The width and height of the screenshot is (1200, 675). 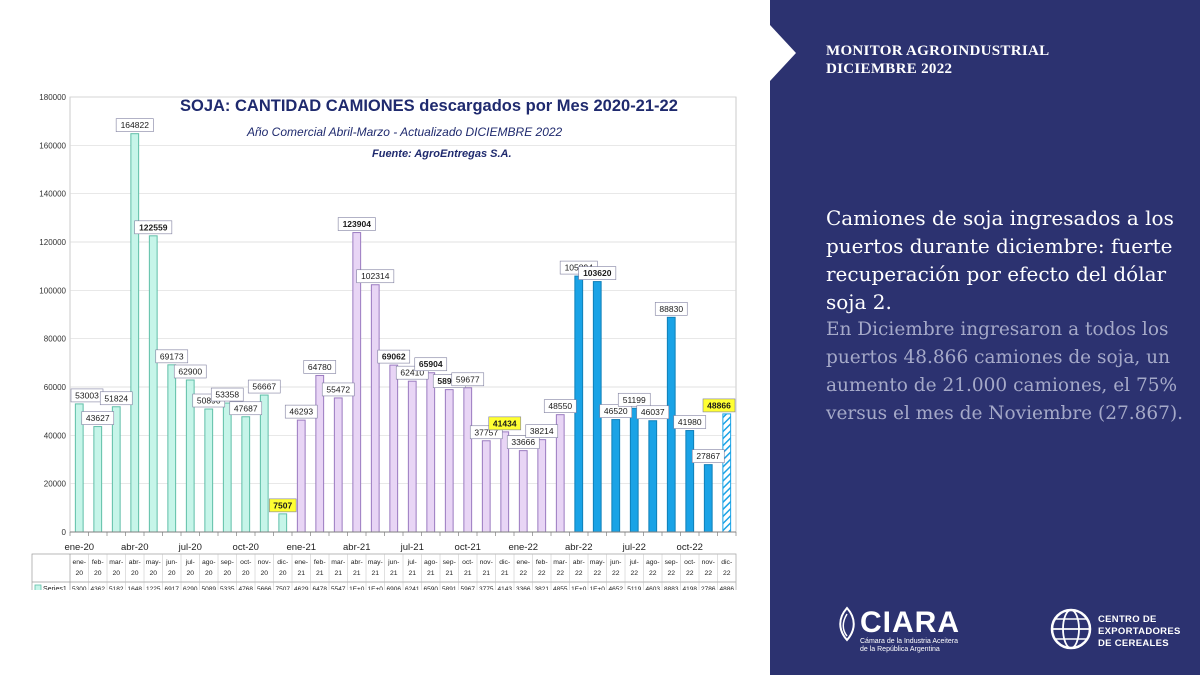 I want to click on data-label: 102314, so click(x=375, y=276).